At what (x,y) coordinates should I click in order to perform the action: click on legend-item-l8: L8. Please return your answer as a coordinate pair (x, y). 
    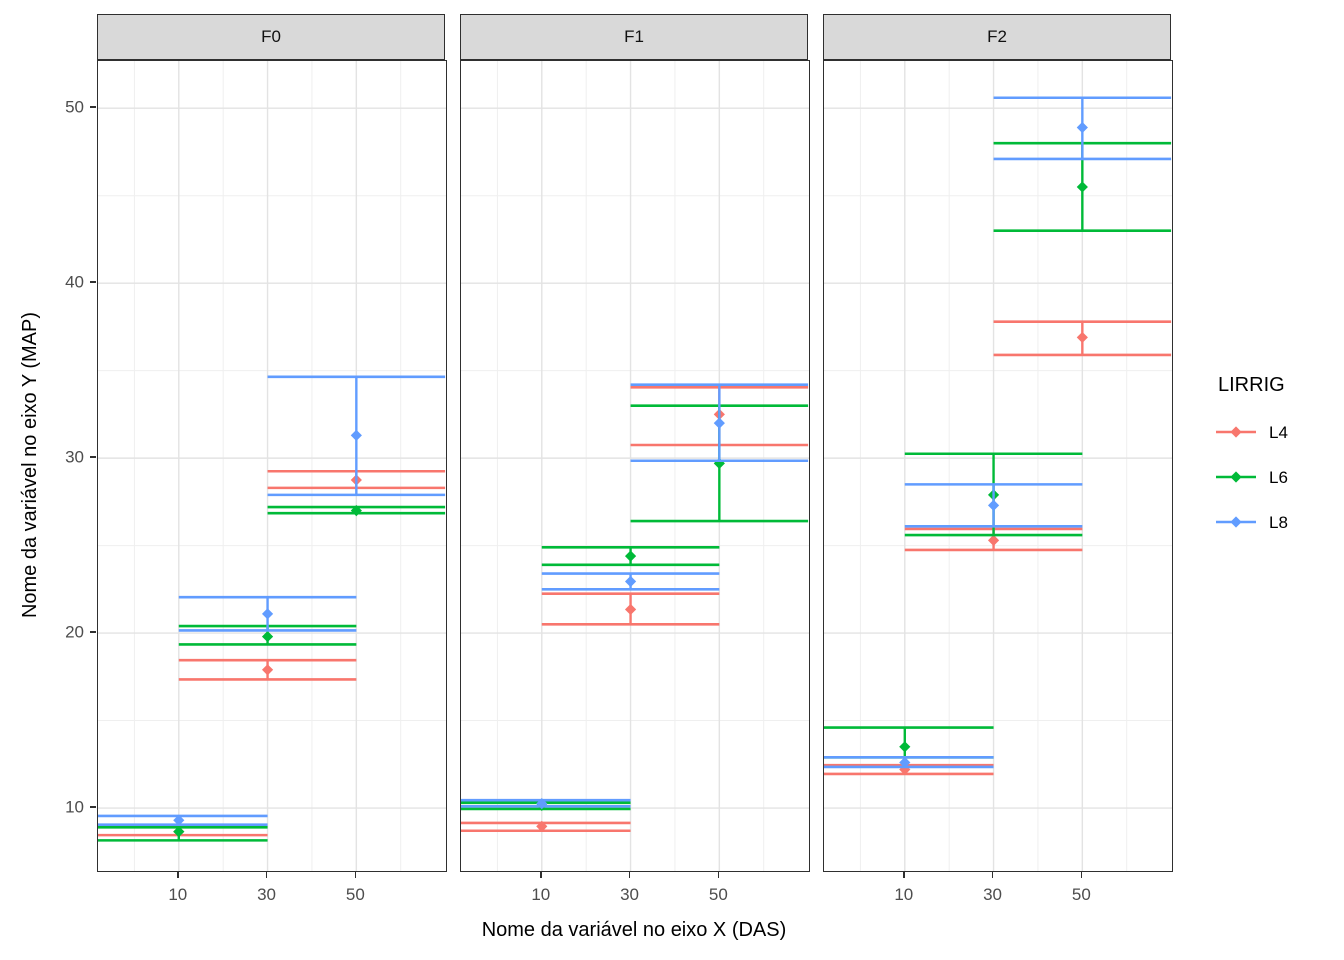
    Looking at the image, I should click on (1252, 522).